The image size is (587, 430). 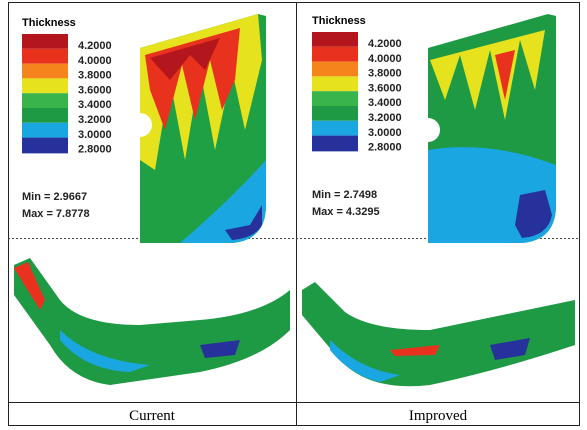 What do you see at coordinates (344, 195) in the screenshot?
I see `min-label: Min = 2.7498` at bounding box center [344, 195].